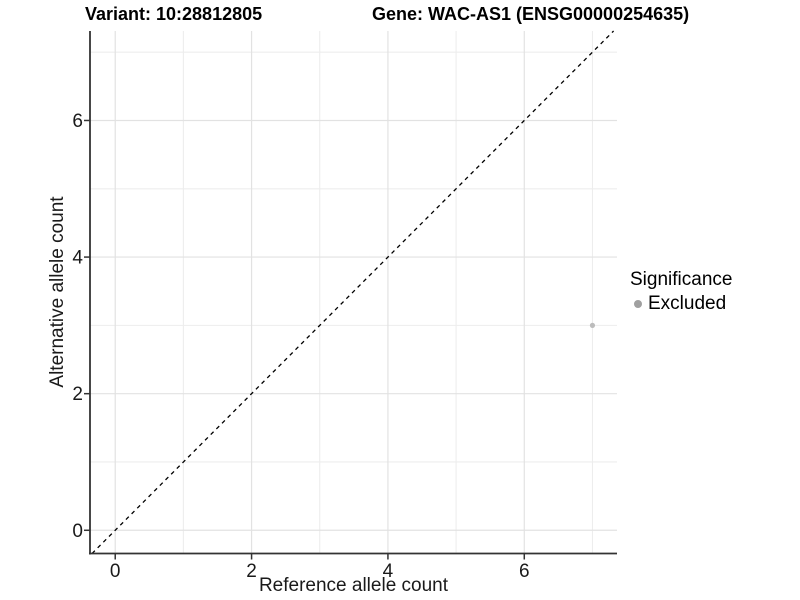  Describe the element at coordinates (353, 585) in the screenshot. I see `x-axis-title: Reference allele count` at that location.